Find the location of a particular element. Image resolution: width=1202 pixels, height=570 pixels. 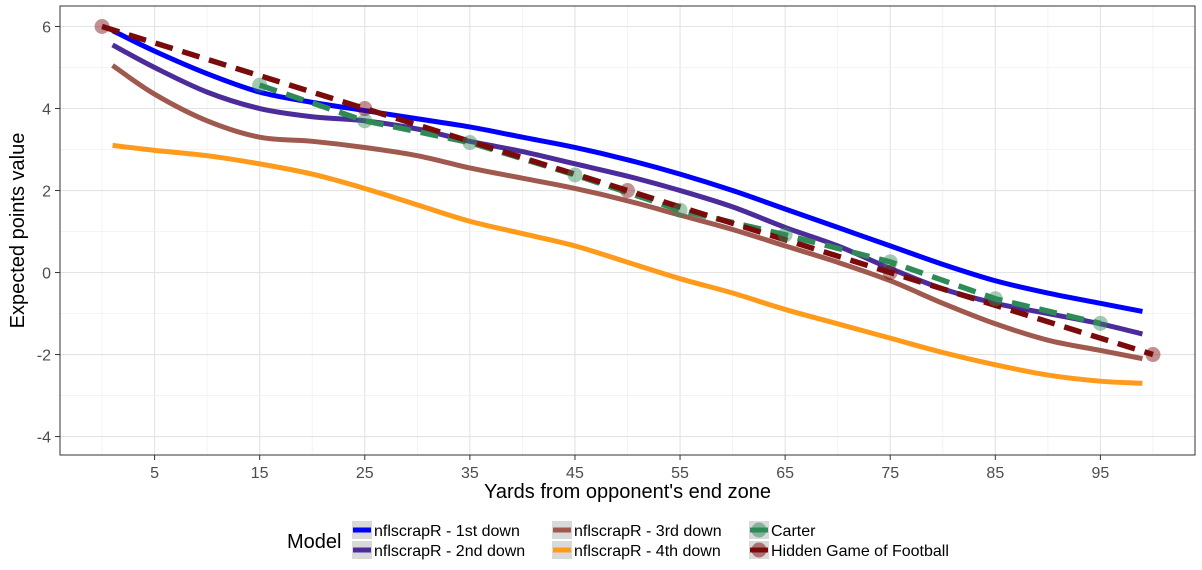

x-tick-label: 25 is located at coordinates (365, 473).